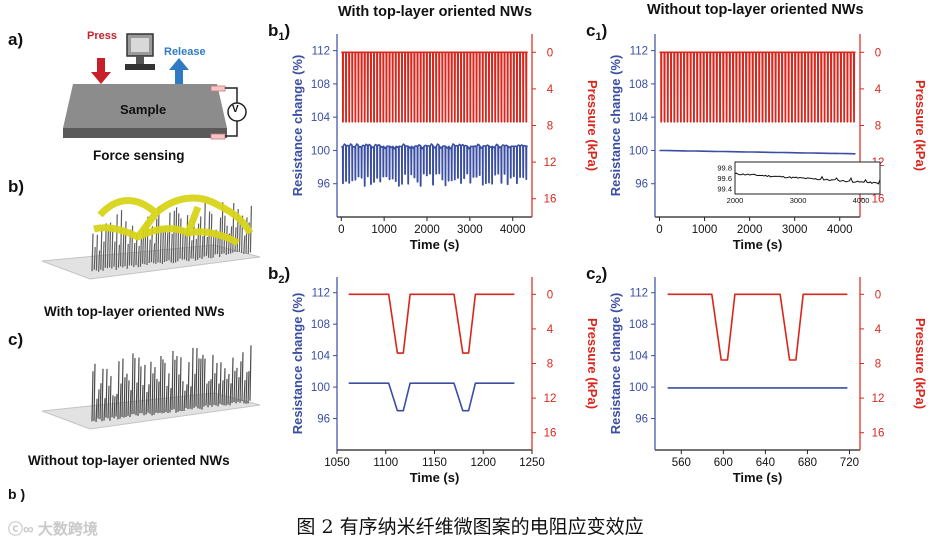 The height and width of the screenshot is (549, 940). I want to click on right-tick-label: 8, so click(878, 365).